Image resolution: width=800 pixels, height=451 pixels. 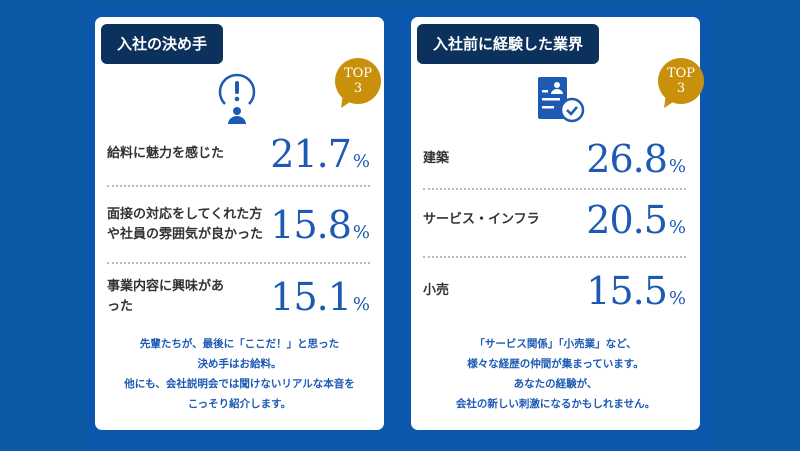 I want to click on industry-label: 建築, so click(x=436, y=158).